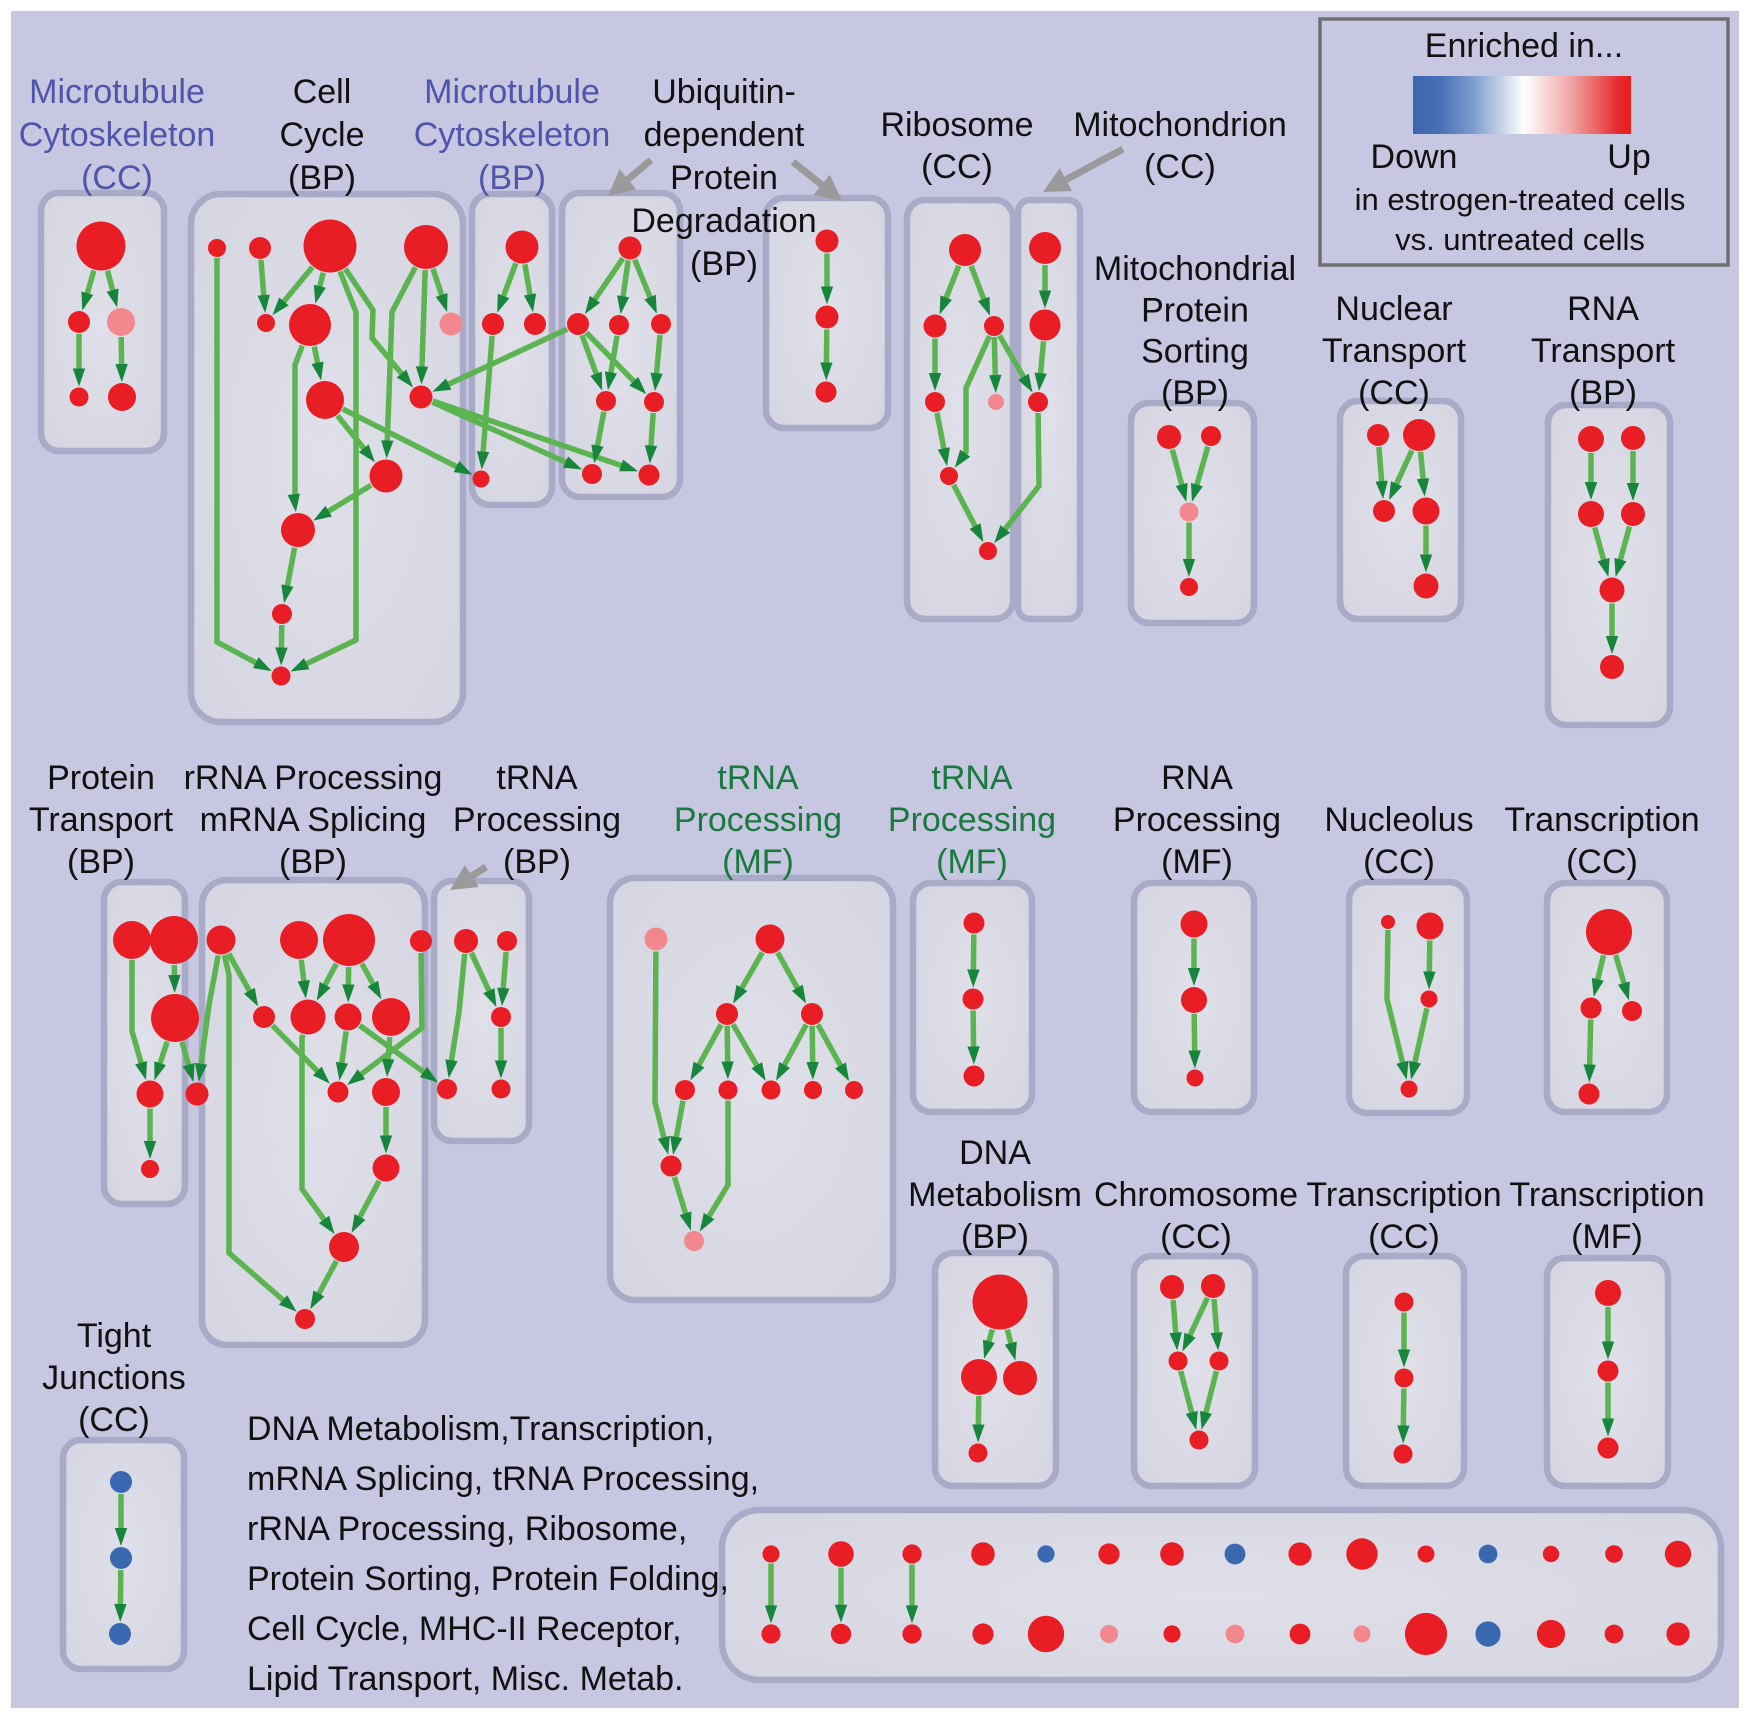 This screenshot has width=1750, height=1715. Describe the element at coordinates (313, 778) in the screenshot. I see `svg-text: rRNA Processing` at that location.